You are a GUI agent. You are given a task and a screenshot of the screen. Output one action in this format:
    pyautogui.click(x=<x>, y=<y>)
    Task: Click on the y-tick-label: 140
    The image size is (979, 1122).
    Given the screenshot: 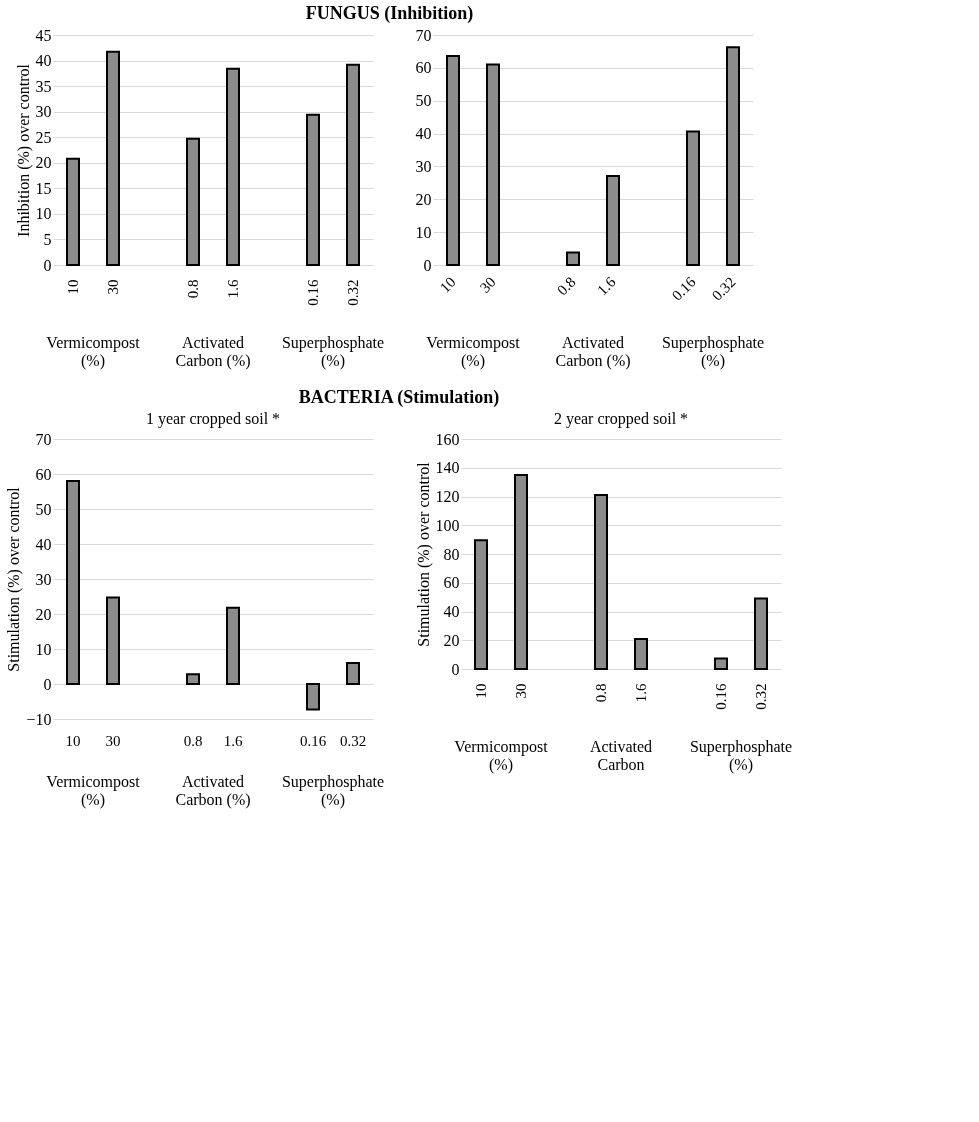 What is the action you would take?
    pyautogui.click(x=447, y=468)
    